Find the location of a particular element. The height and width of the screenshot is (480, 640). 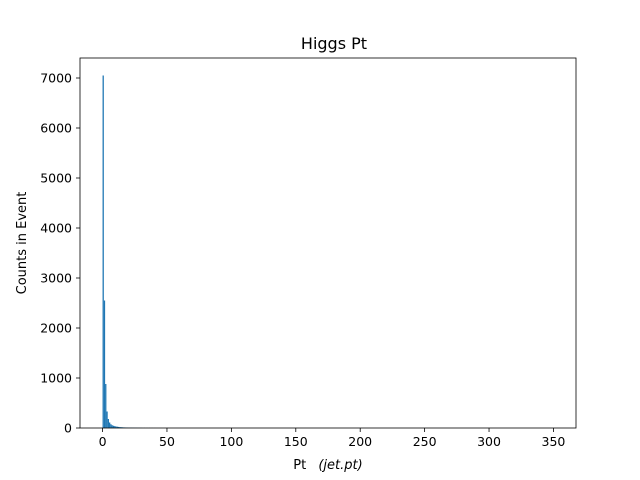

y-tick-label: 0 is located at coordinates (68, 428).